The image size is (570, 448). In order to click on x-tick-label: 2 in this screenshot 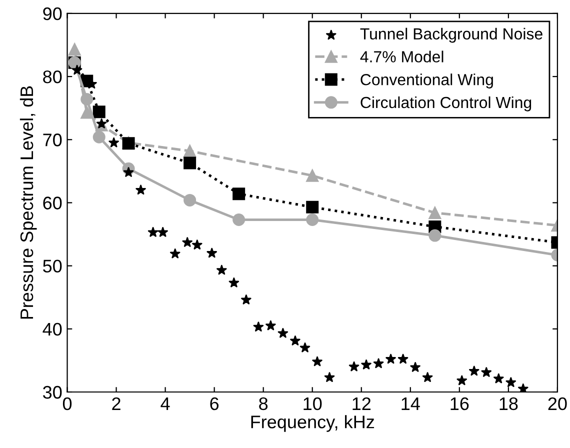, I will do `click(116, 403)`.